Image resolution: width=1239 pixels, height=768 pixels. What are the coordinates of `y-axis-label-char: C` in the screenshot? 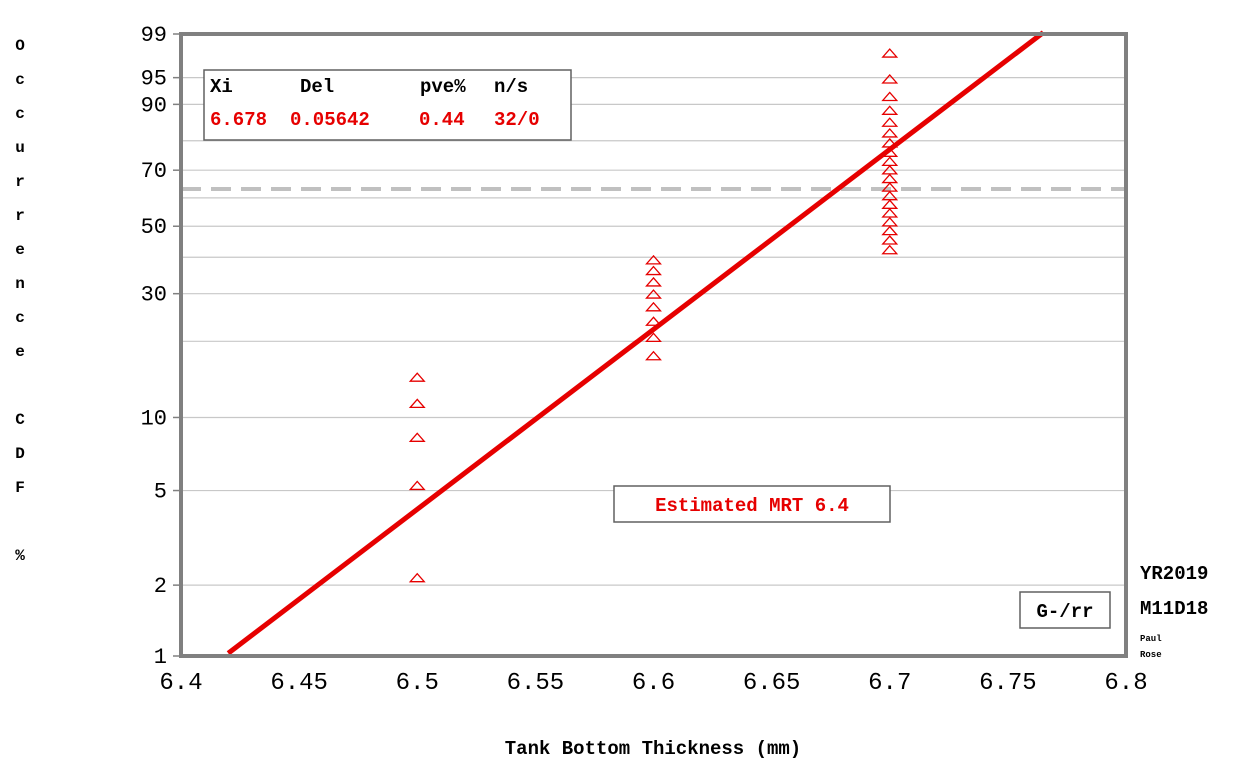 It's located at (20, 420).